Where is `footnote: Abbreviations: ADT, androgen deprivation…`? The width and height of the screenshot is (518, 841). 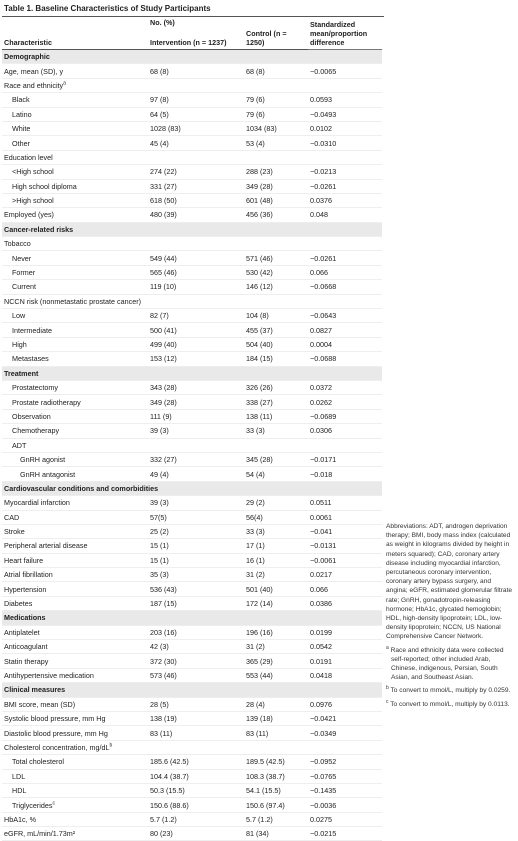
footnote: Abbreviations: ADT, androgen deprivation… is located at coordinates (450, 582).